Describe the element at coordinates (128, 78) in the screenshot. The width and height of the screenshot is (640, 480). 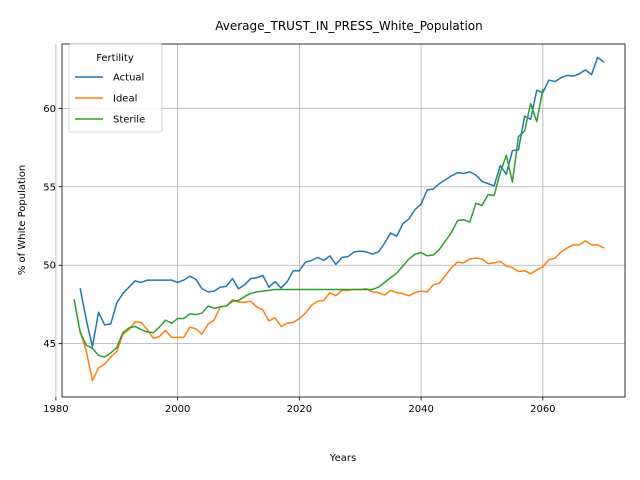
I see `legend-label-actual: Actual` at that location.